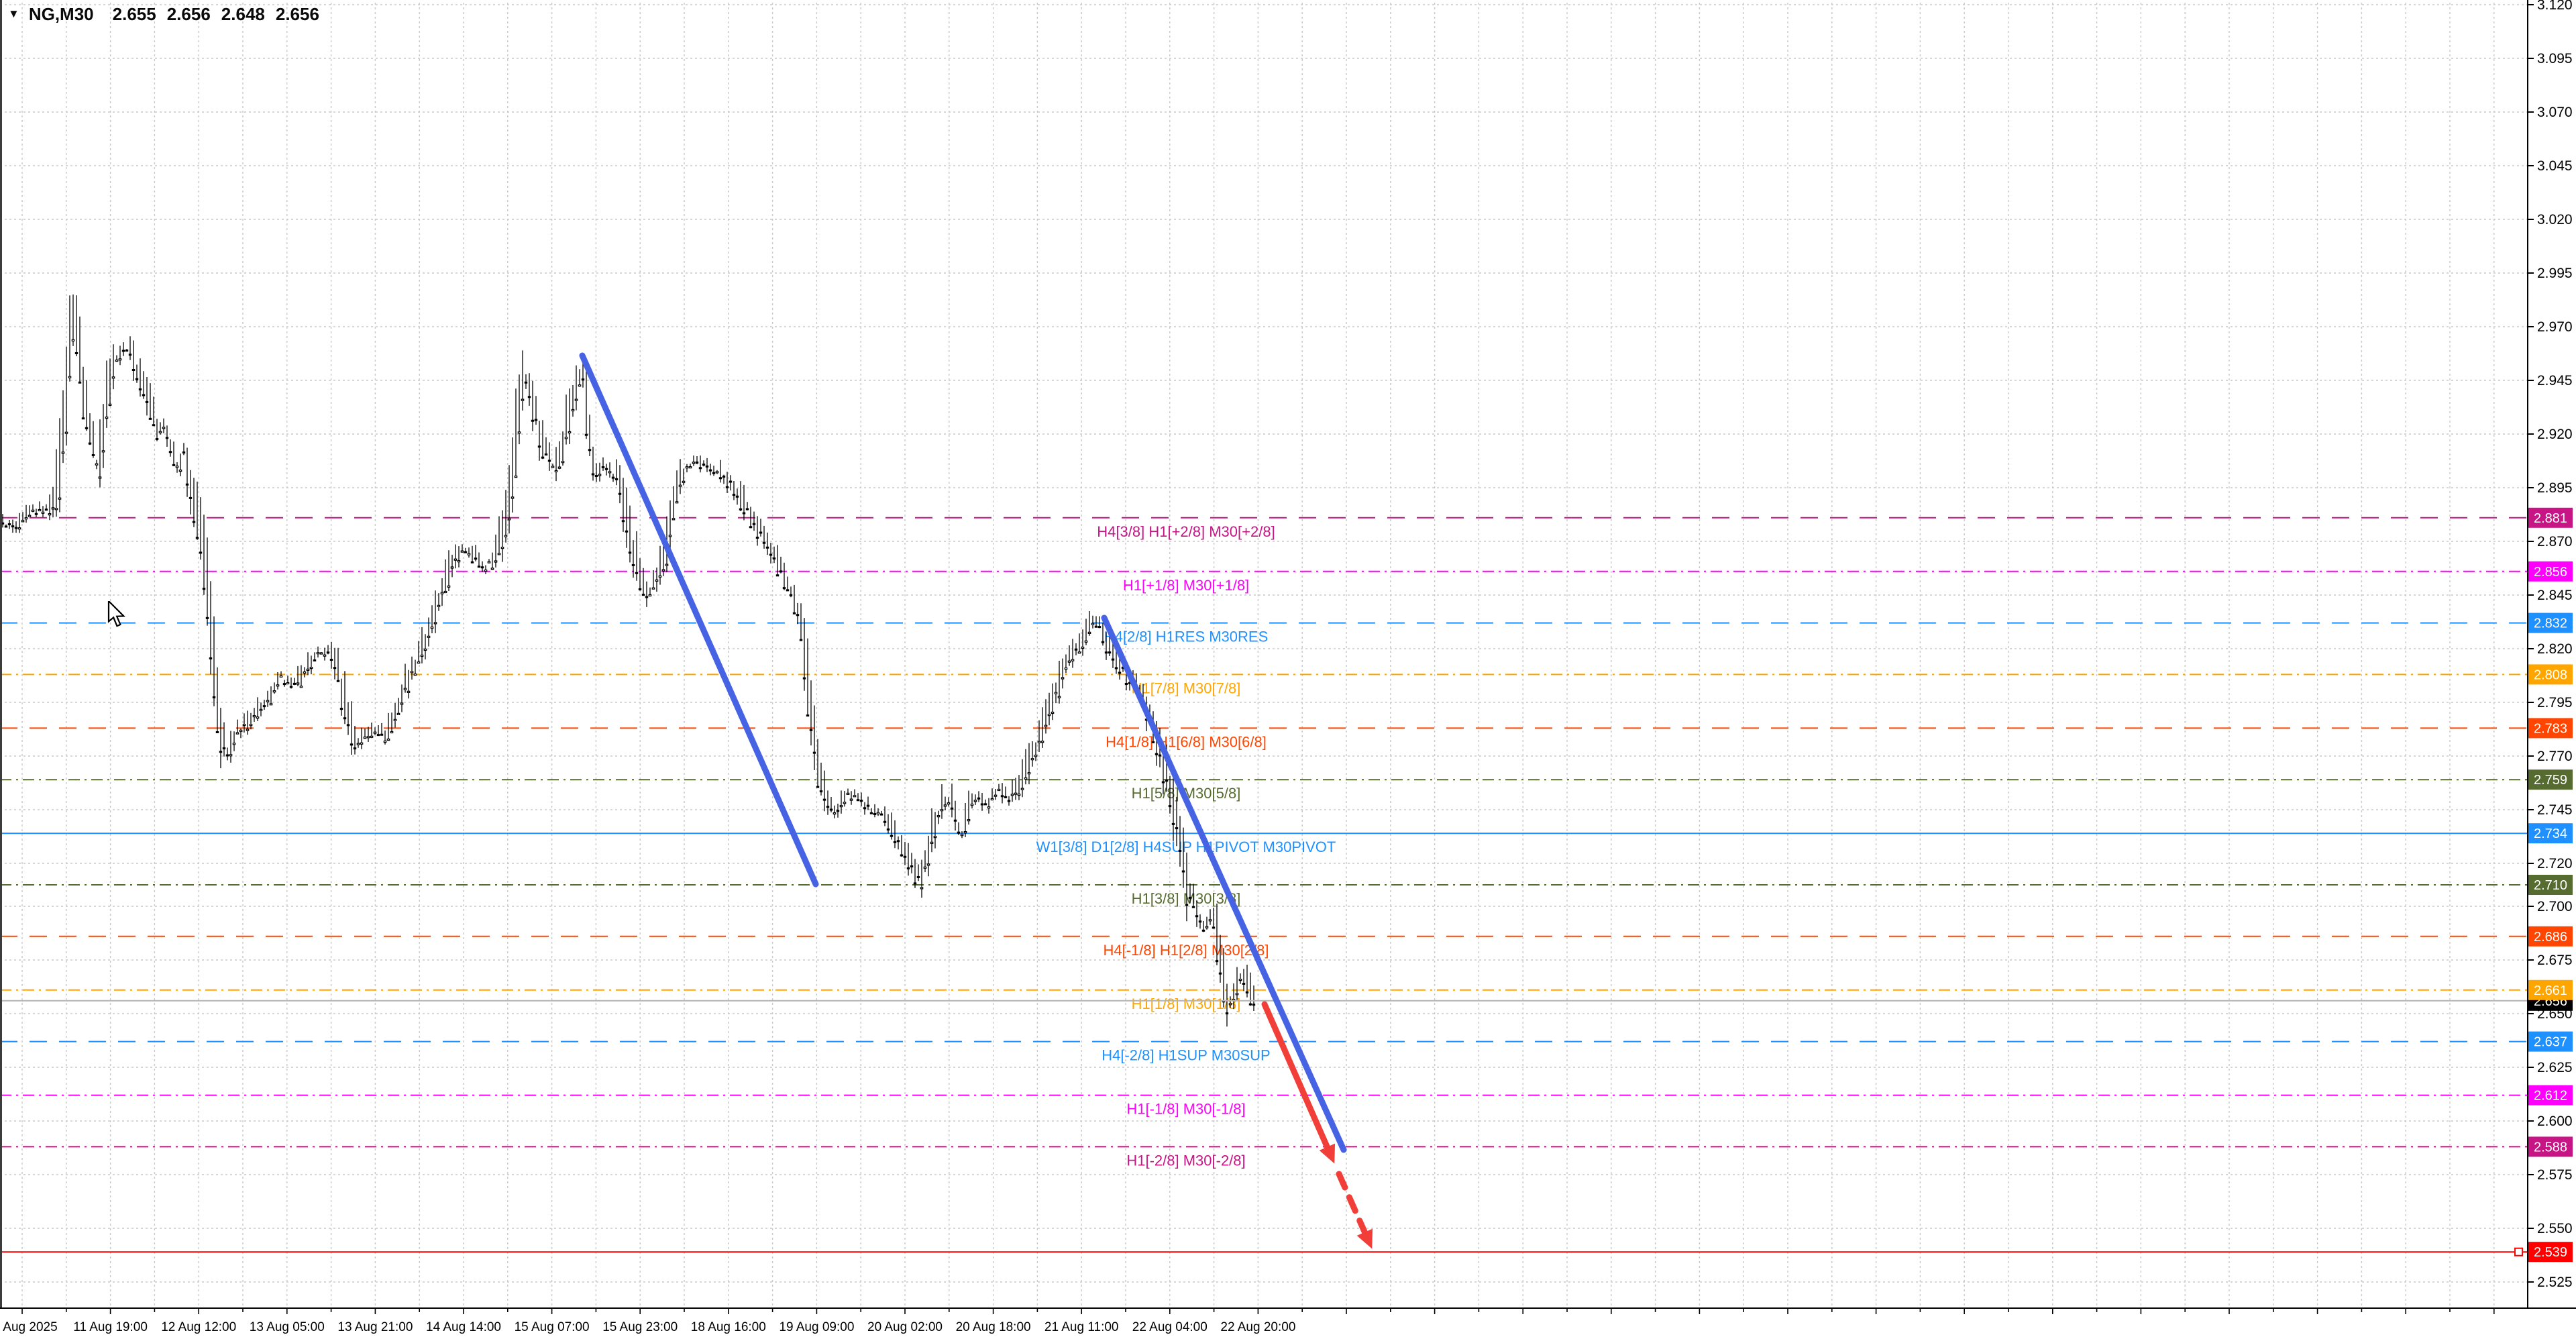 This screenshot has height=1339, width=2576. What do you see at coordinates (2555, 1067) in the screenshot?
I see `price-tick-label: 2.625` at bounding box center [2555, 1067].